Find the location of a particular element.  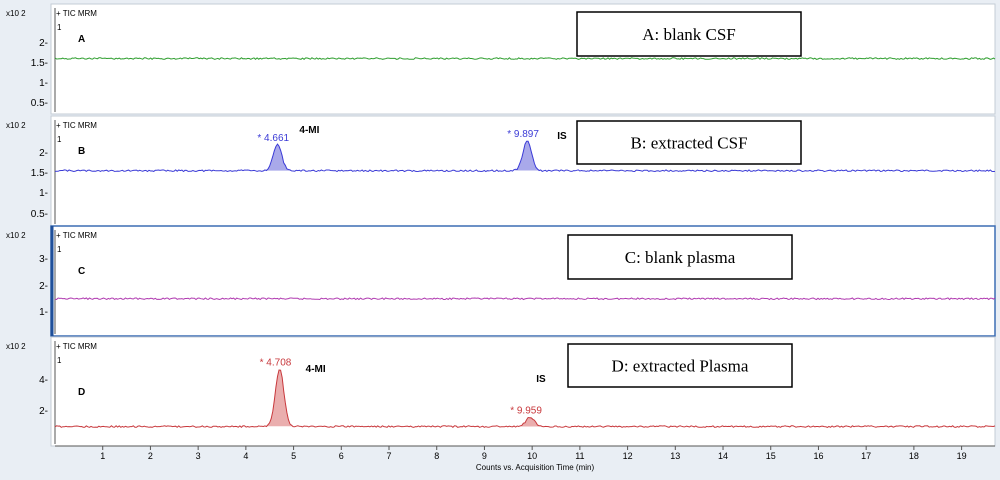

panel-title-text: D: extracted Plasma is located at coordinates (680, 366).